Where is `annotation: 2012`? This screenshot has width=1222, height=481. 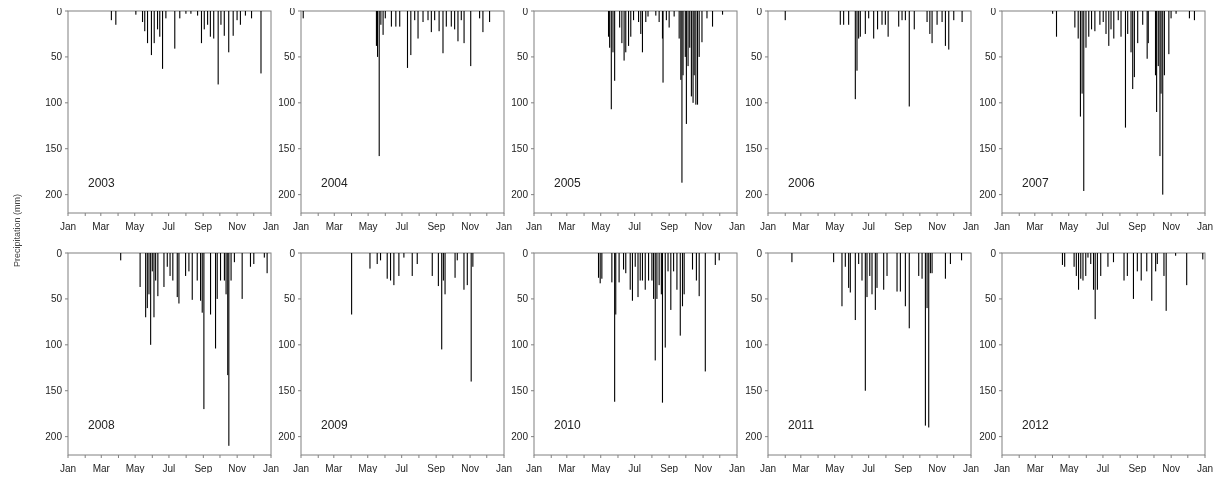
annotation: 2012 is located at coordinates (1036, 425).